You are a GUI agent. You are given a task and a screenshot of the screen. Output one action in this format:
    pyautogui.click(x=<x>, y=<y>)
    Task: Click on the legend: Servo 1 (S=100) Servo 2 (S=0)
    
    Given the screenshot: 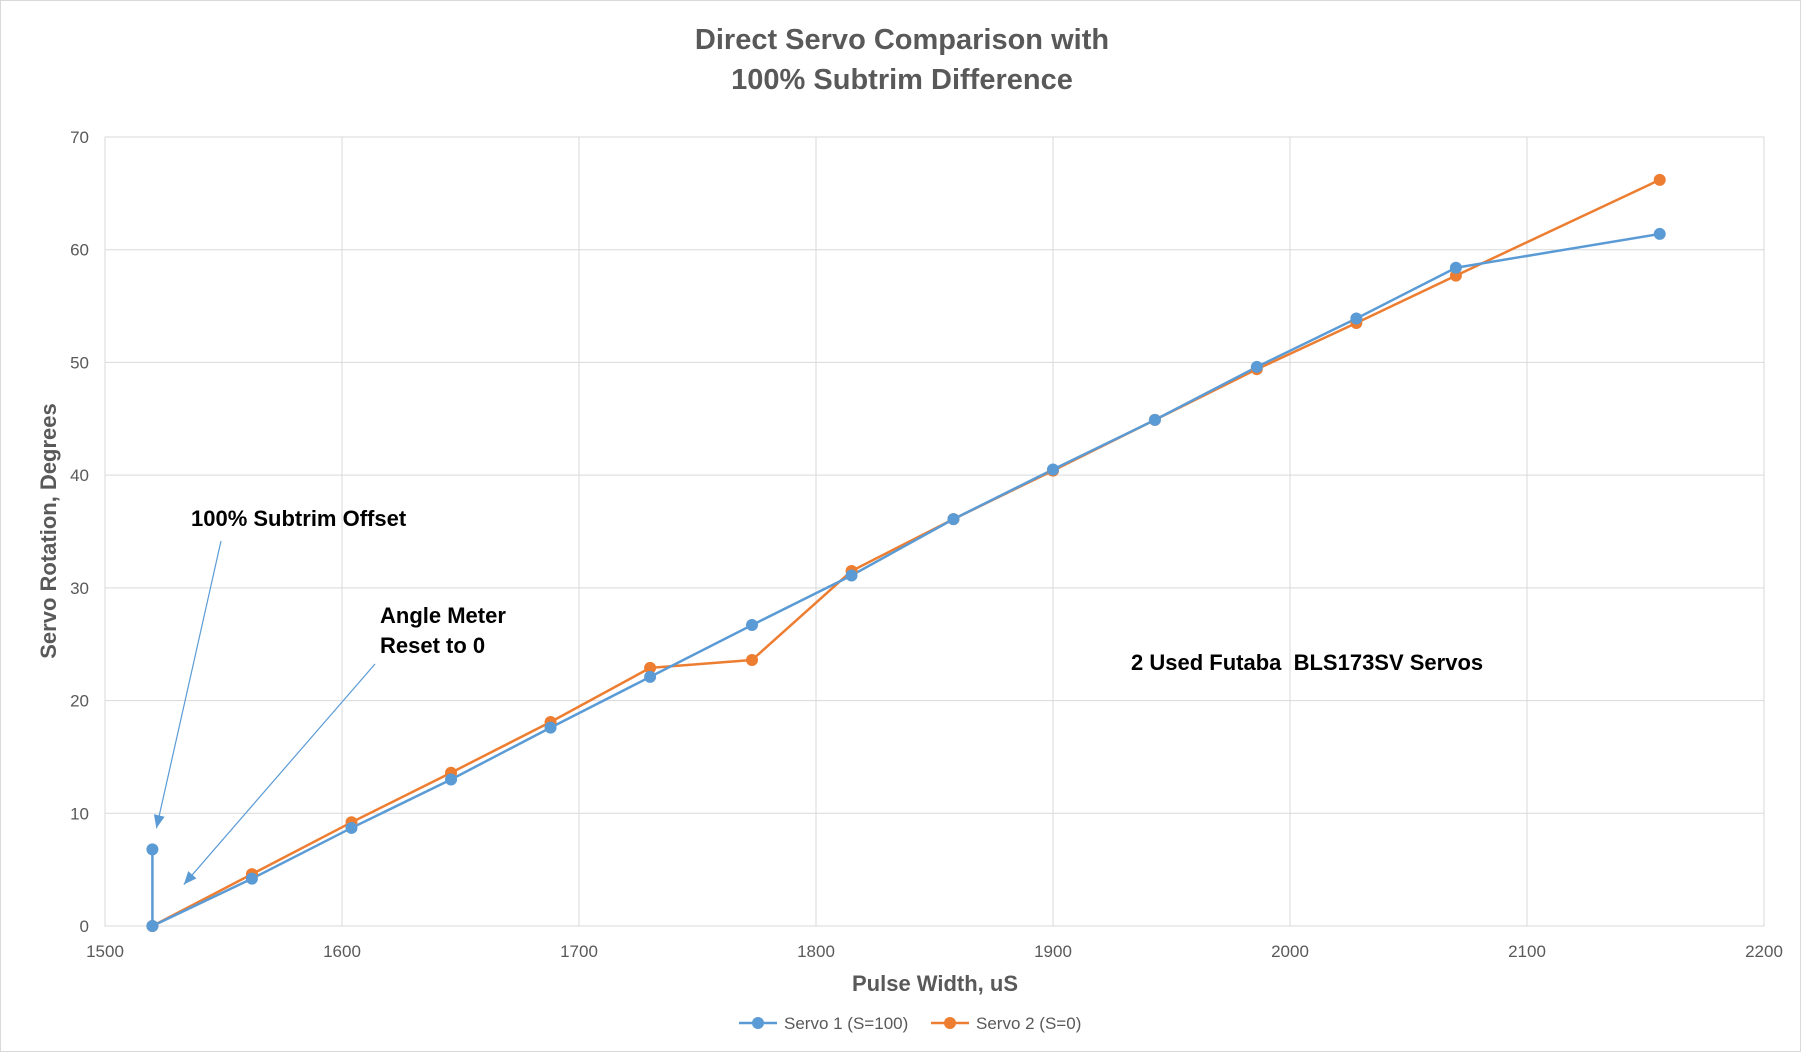 What is the action you would take?
    pyautogui.click(x=910, y=1023)
    